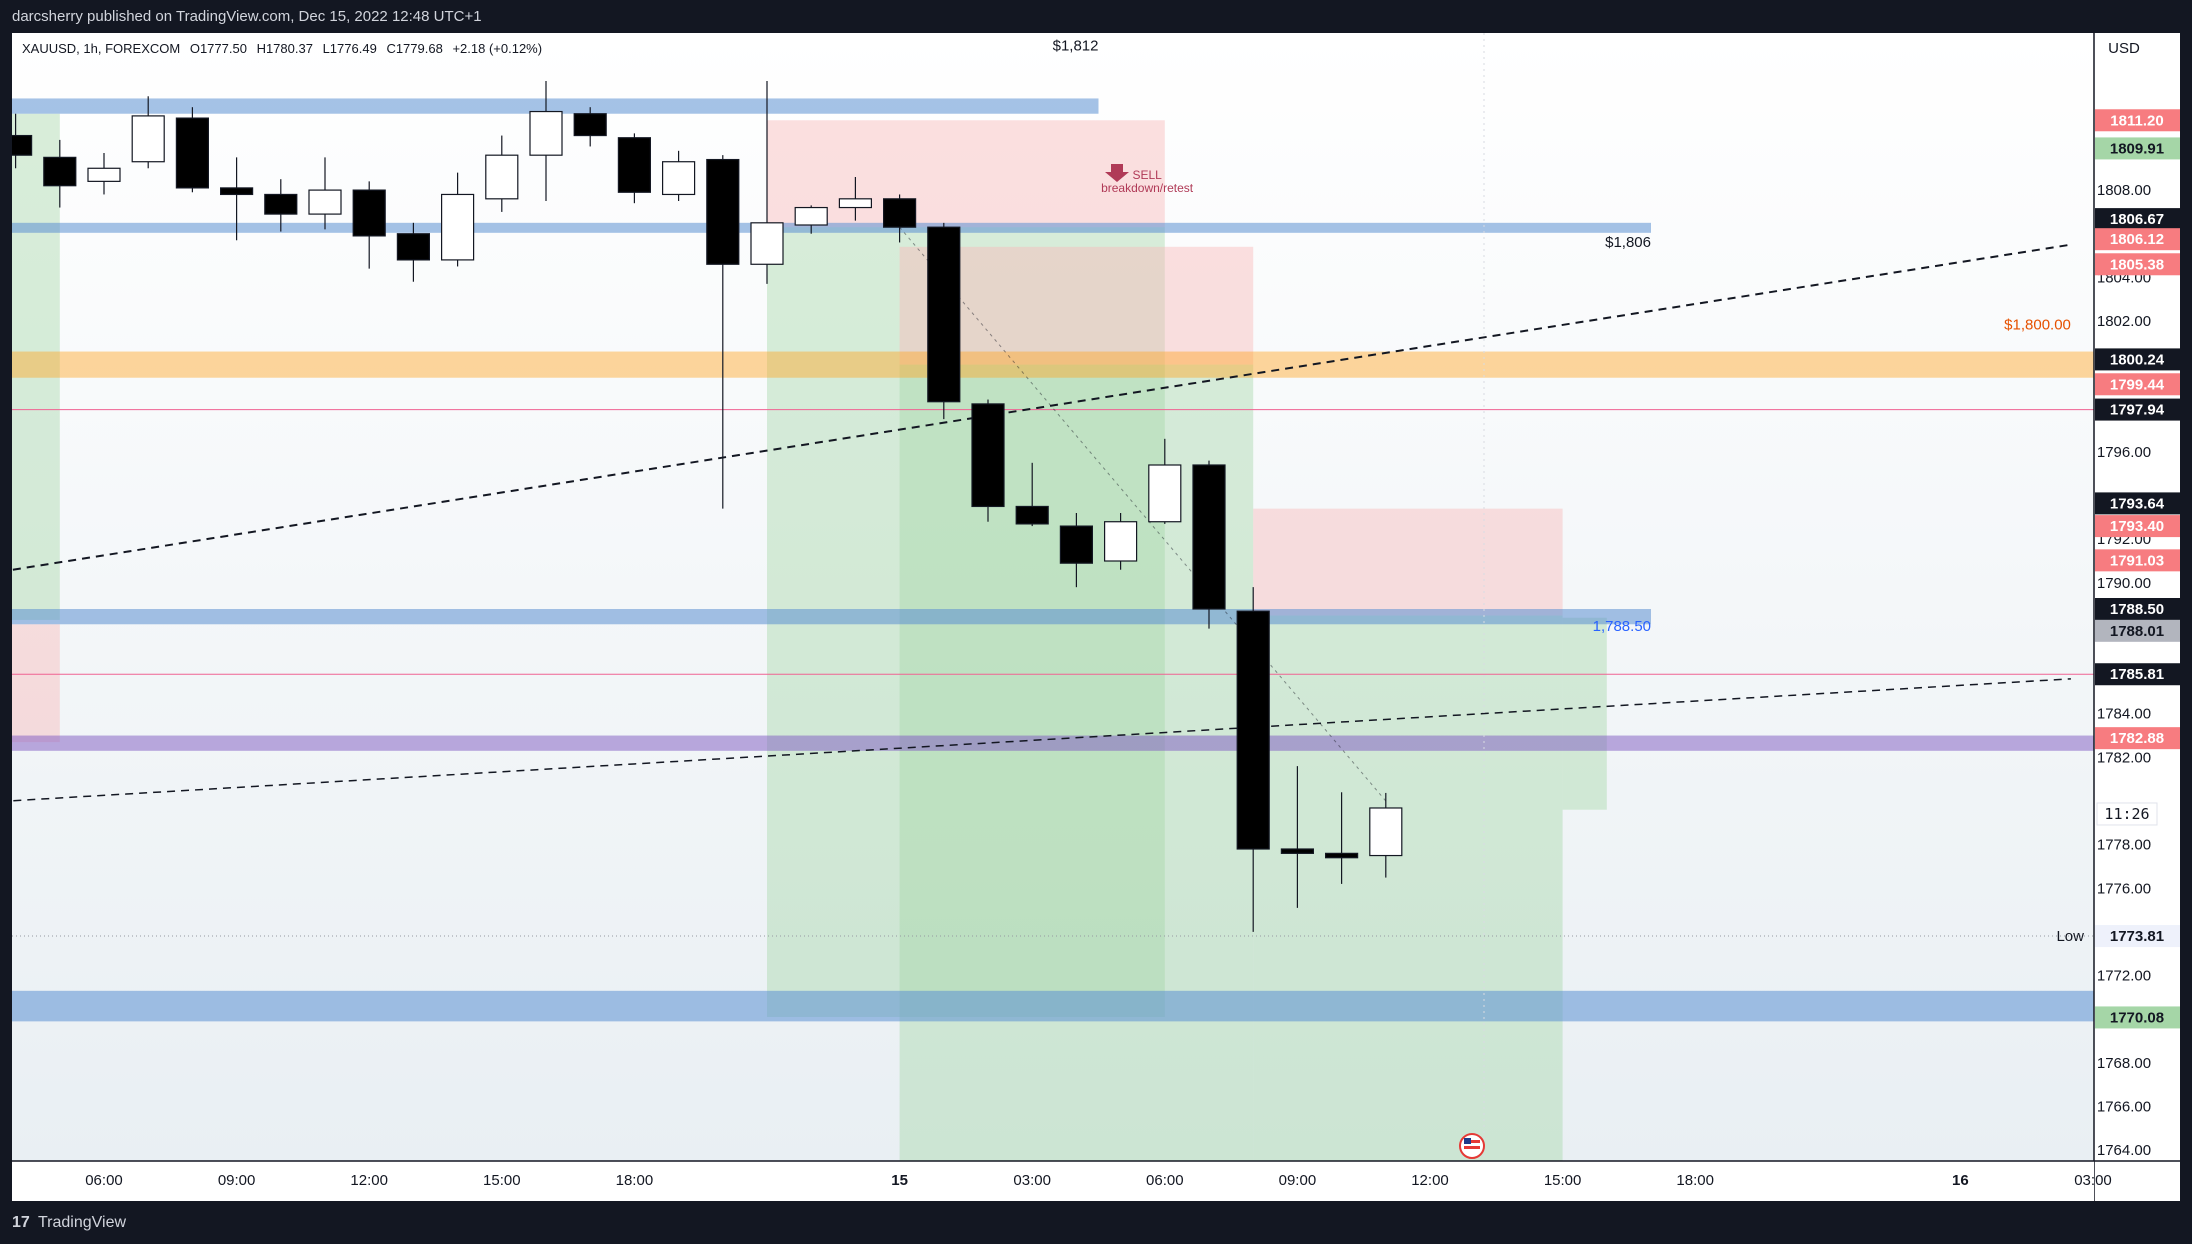  I want to click on y-tick-label: 1766.00, so click(2124, 1106).